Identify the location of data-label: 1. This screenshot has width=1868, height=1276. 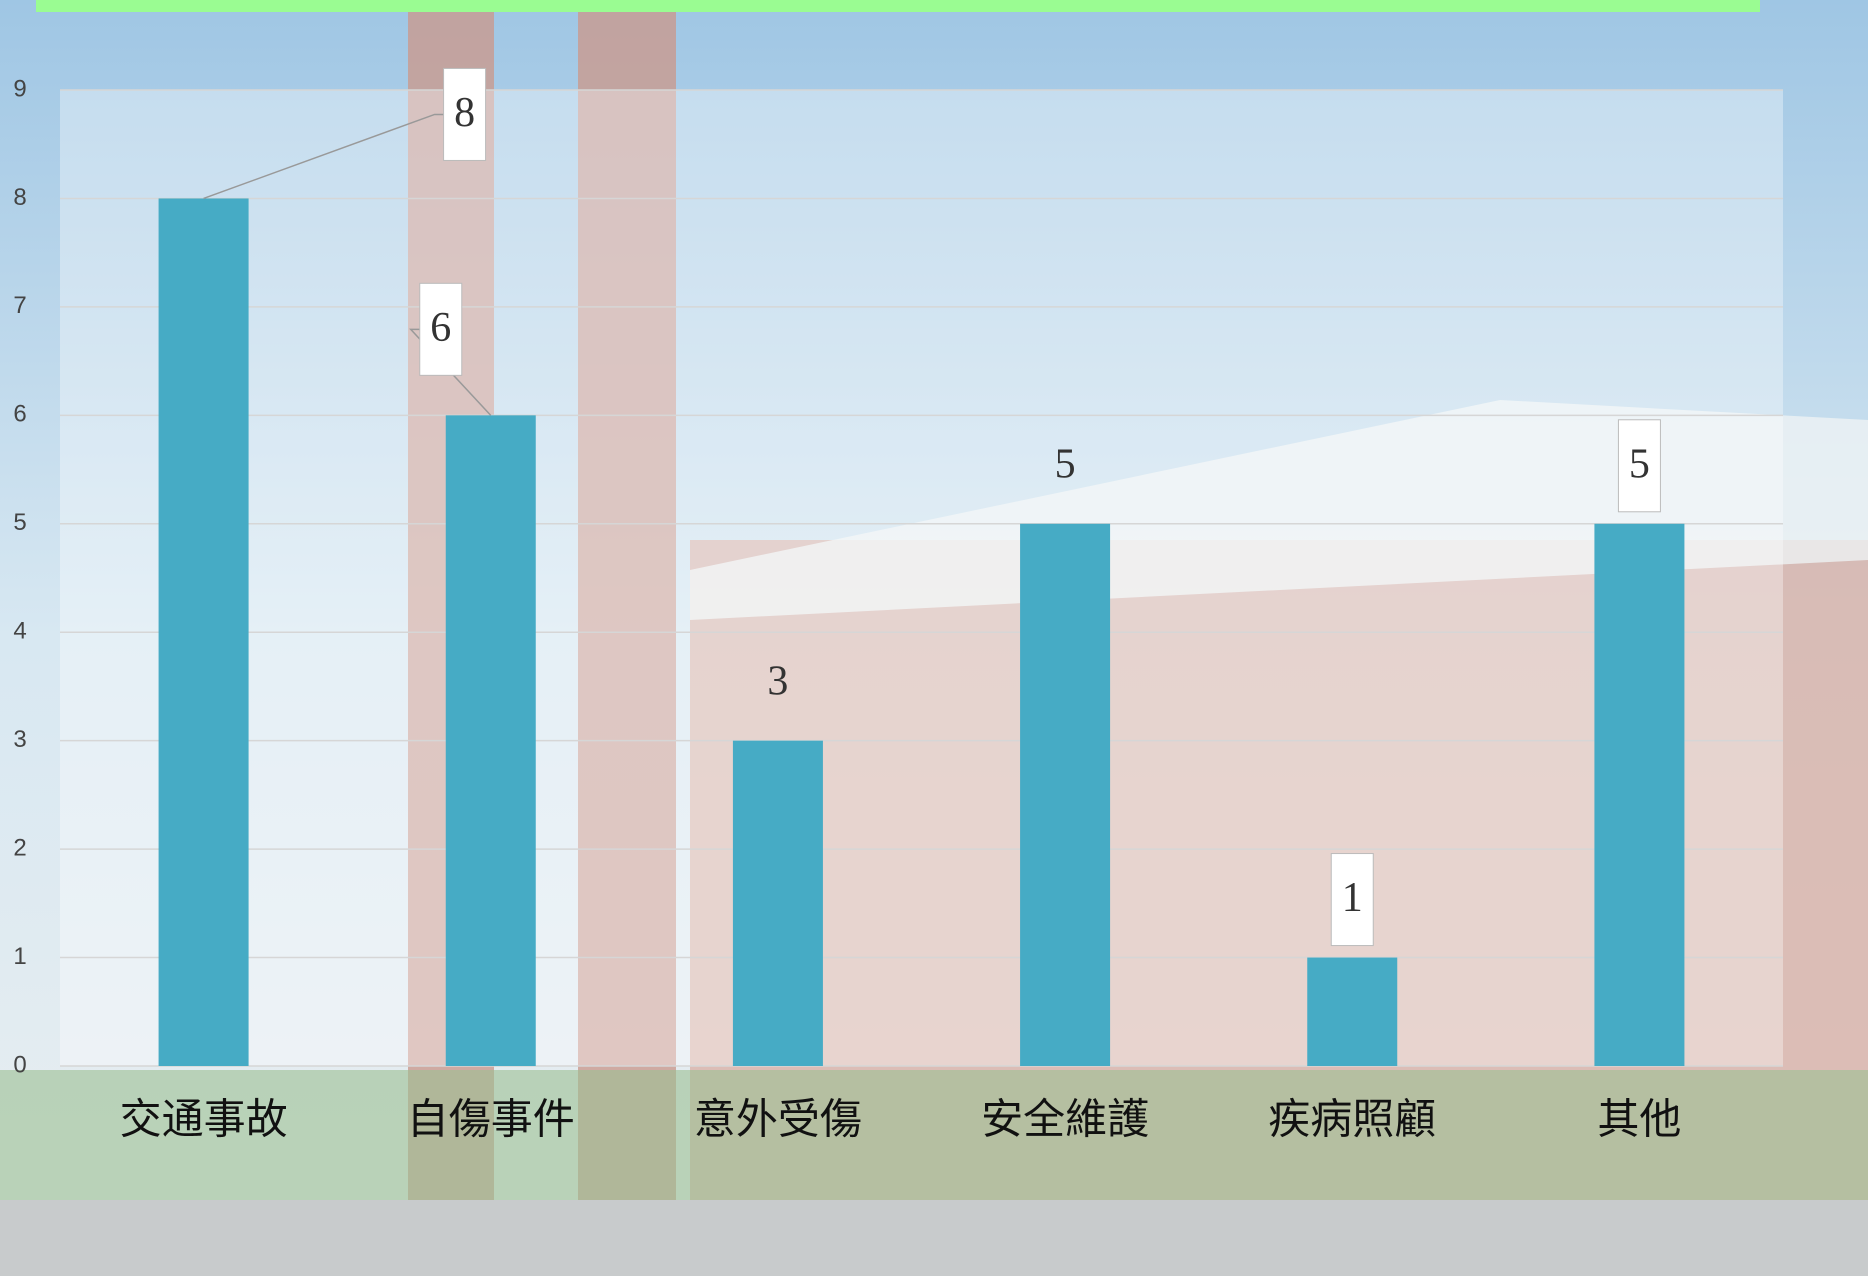
(1352, 898).